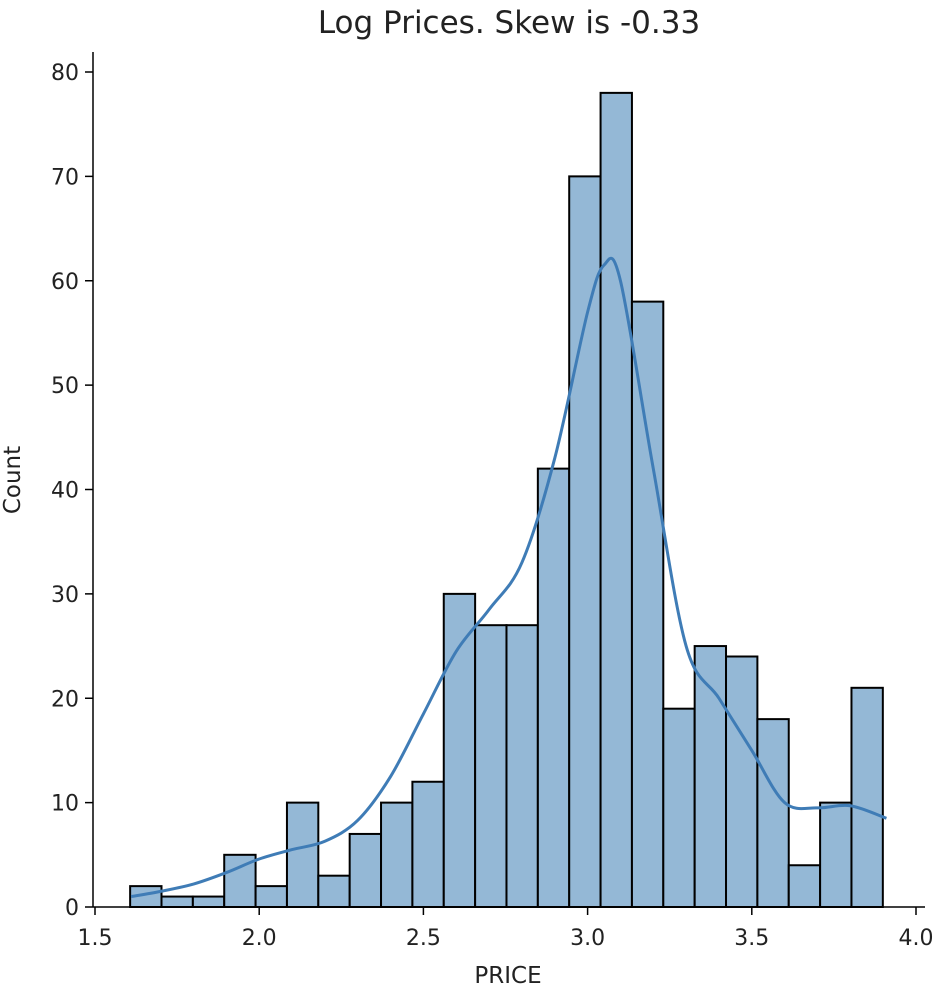 This screenshot has width=946, height=992. What do you see at coordinates (259, 938) in the screenshot?
I see `x-tick-label: 2.0` at bounding box center [259, 938].